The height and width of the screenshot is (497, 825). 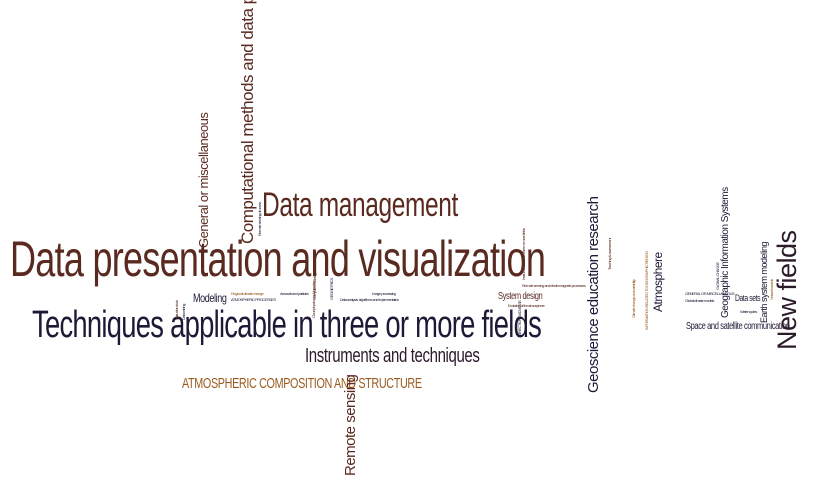 I want to click on word-computer-modeling: Computer modeling, so click(x=314, y=286).